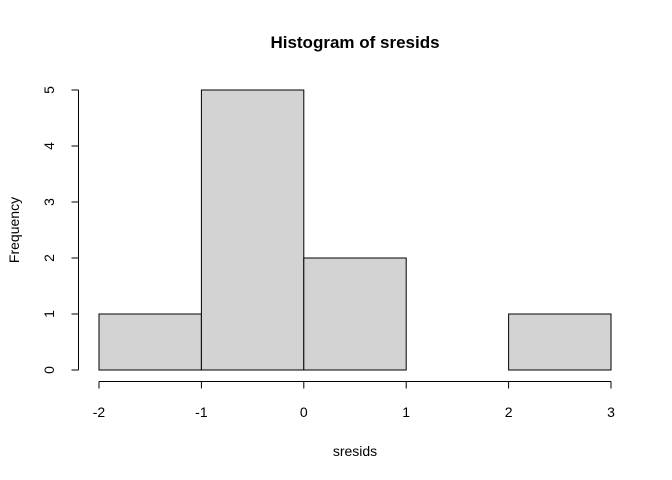 The height and width of the screenshot is (480, 672). I want to click on x-tick-label-0: -2, so click(99, 412).